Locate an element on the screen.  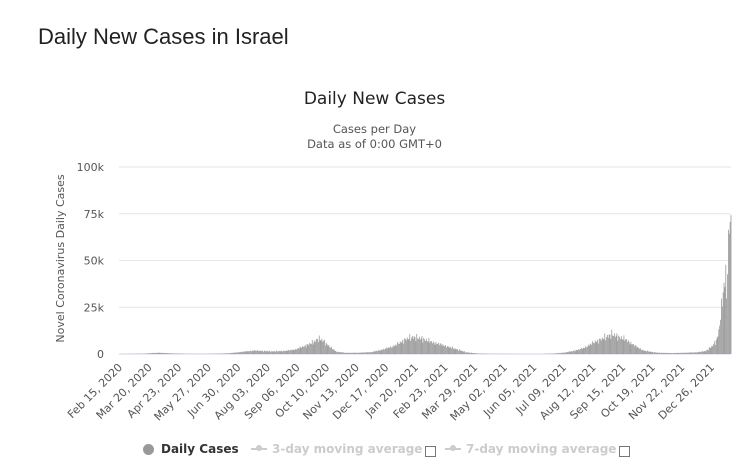
legend-label: Daily Cases is located at coordinates (200, 449).